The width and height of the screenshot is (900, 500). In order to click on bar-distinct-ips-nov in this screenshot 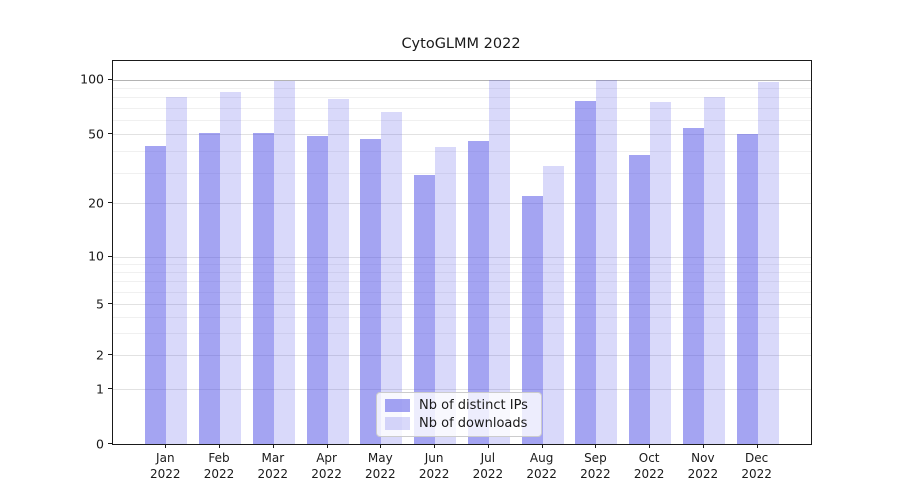, I will do `click(693, 286)`.